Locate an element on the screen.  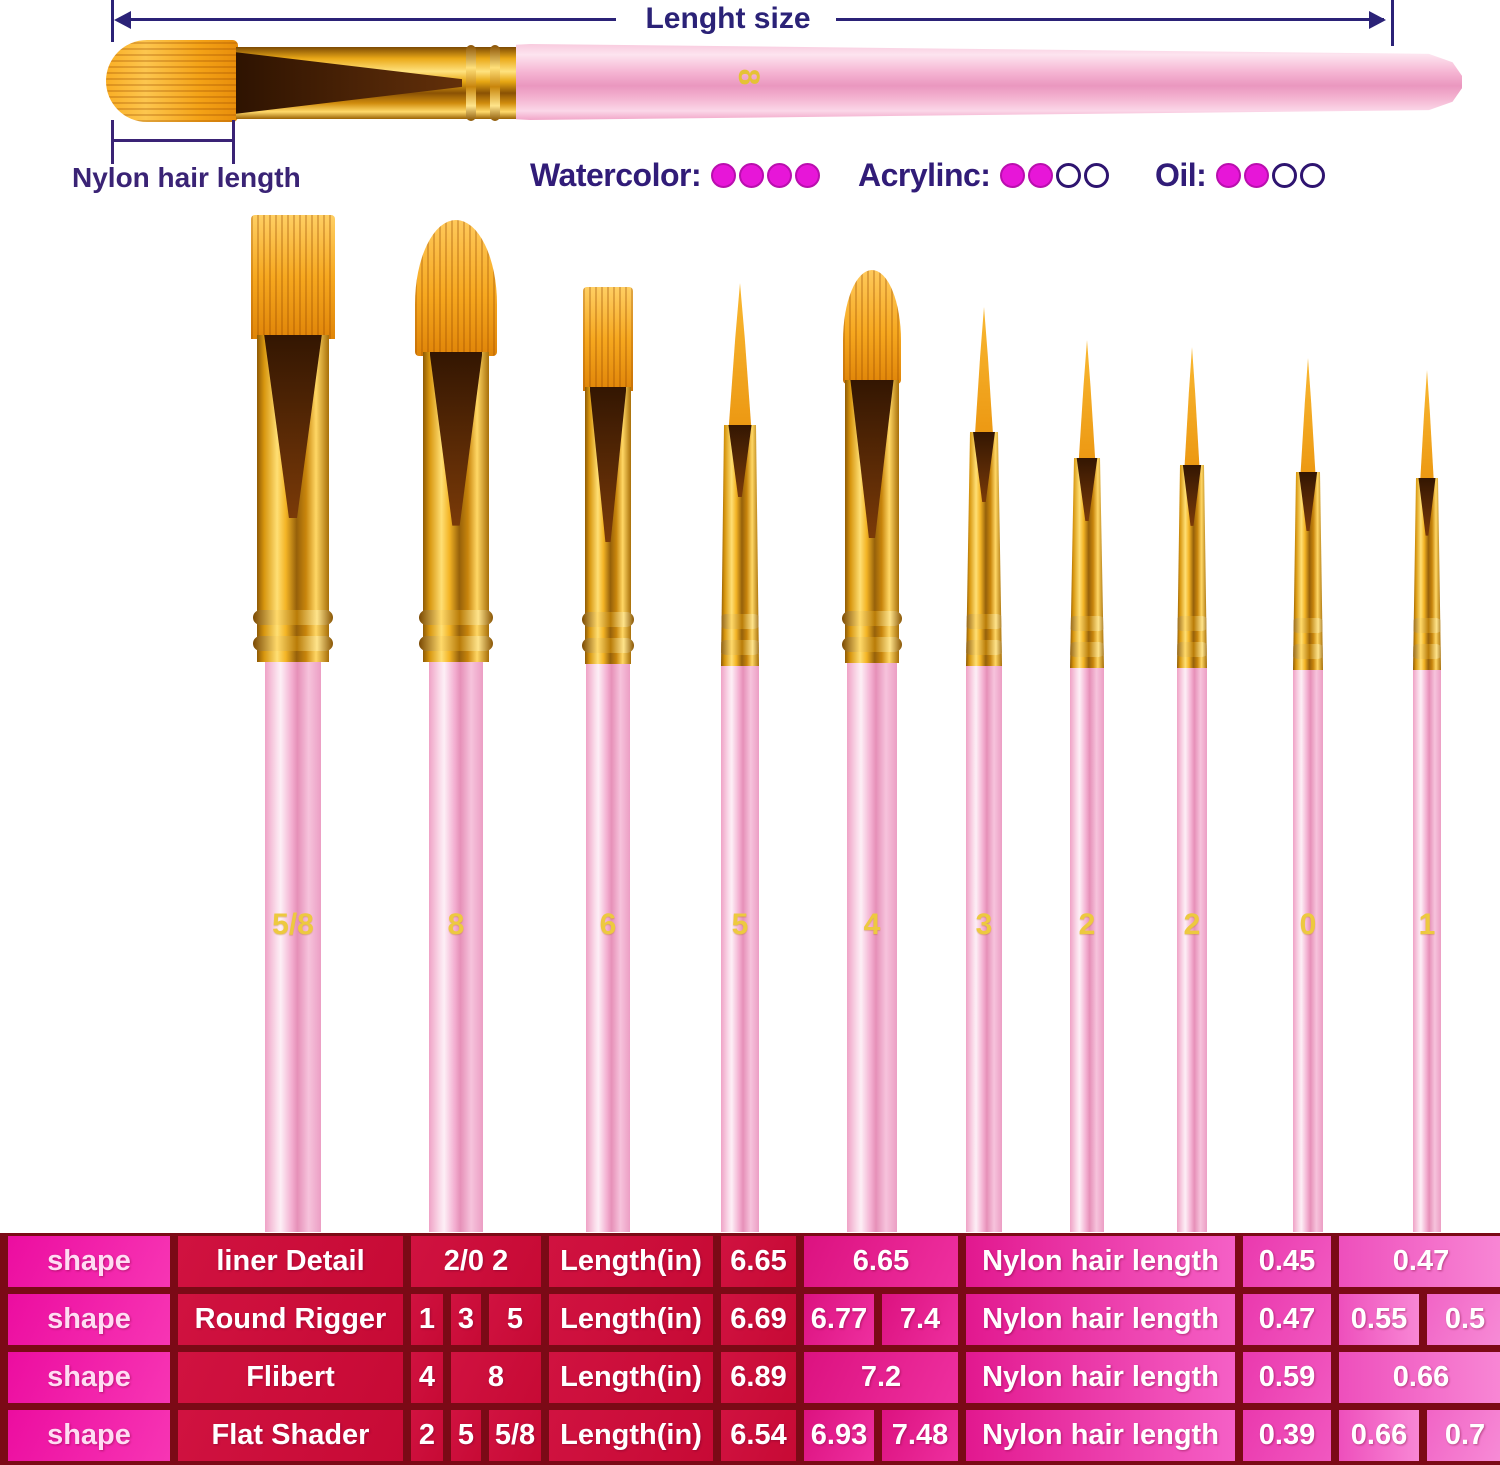
brush: 1 is located at coordinates (1427, 616).